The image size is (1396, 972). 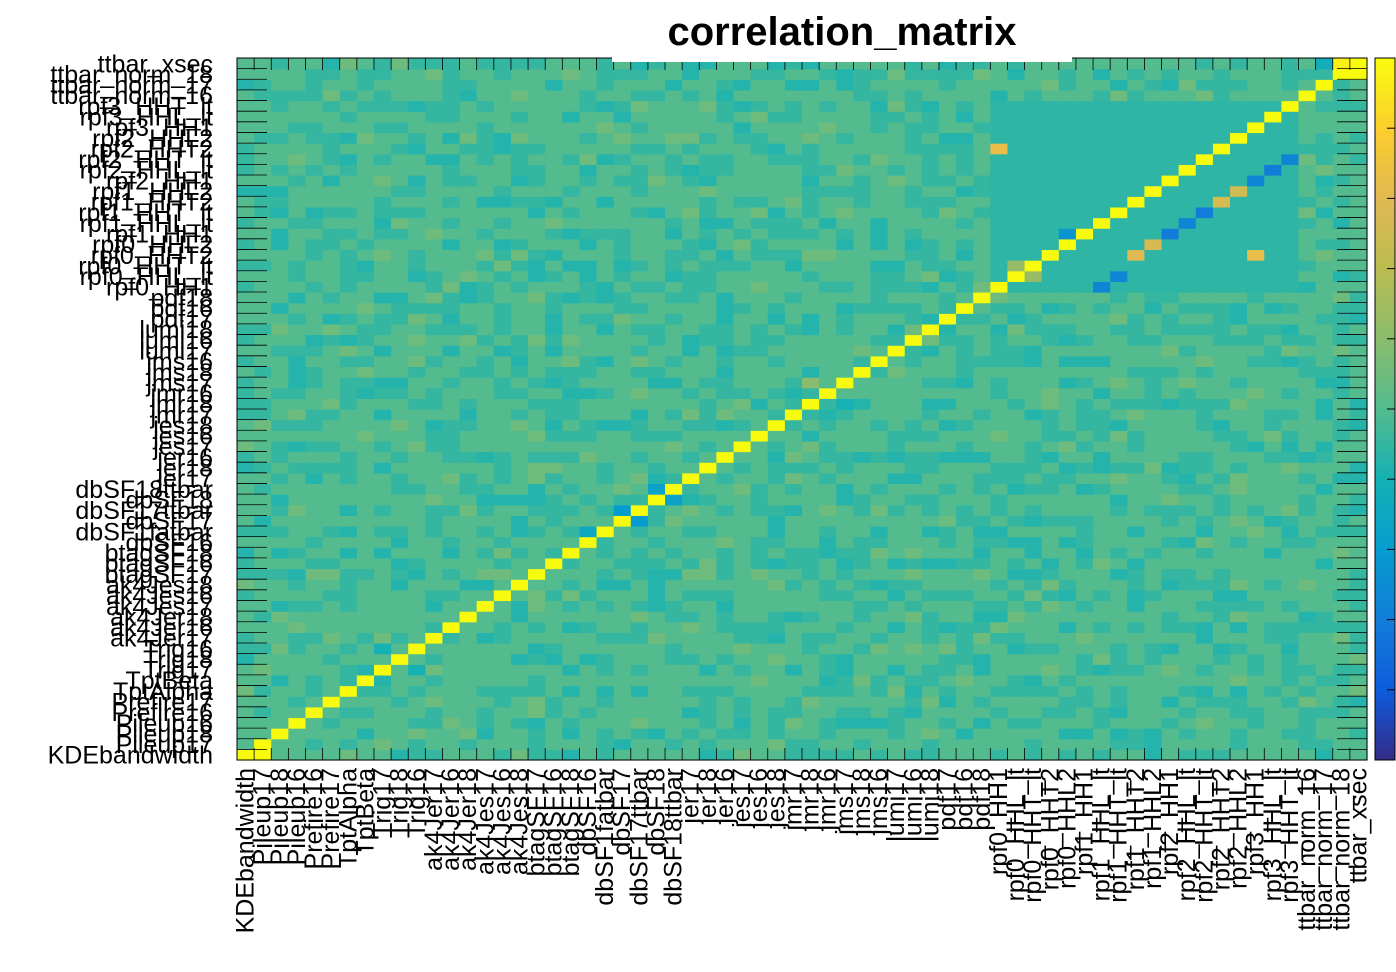 What do you see at coordinates (811, 800) in the screenshot?
I see `x-tick-label: jmr18` at bounding box center [811, 800].